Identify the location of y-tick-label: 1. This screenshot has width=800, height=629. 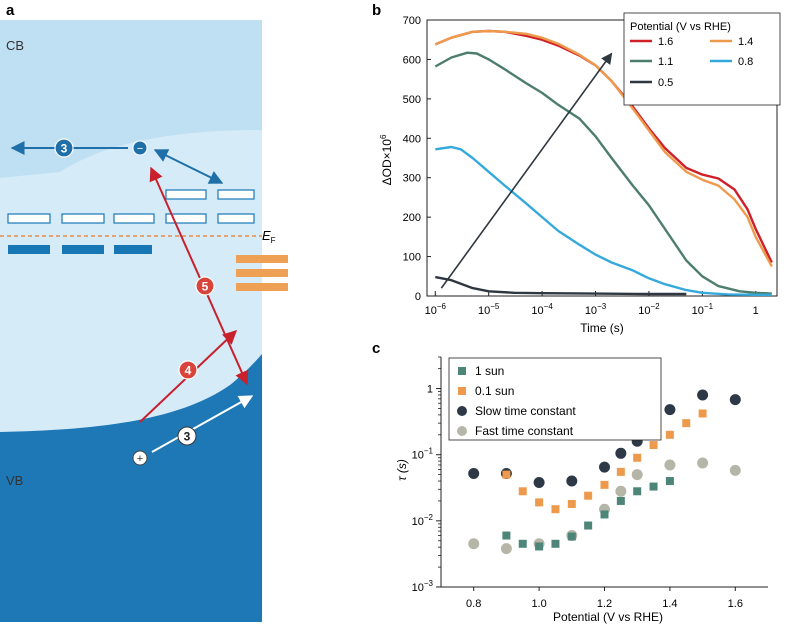
(430, 390).